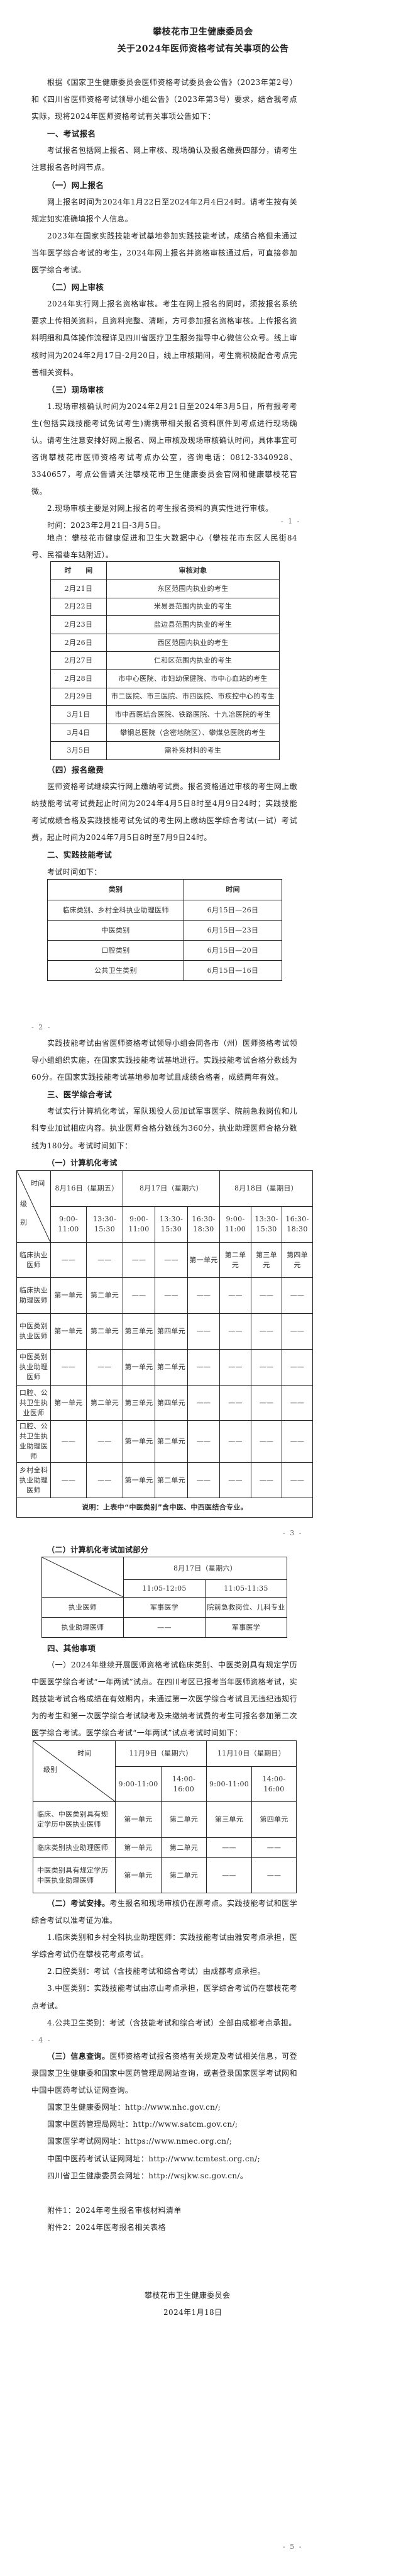 This screenshot has width=406, height=2576. What do you see at coordinates (82, 1577) in the screenshot?
I see `diagonal-header-cell` at bounding box center [82, 1577].